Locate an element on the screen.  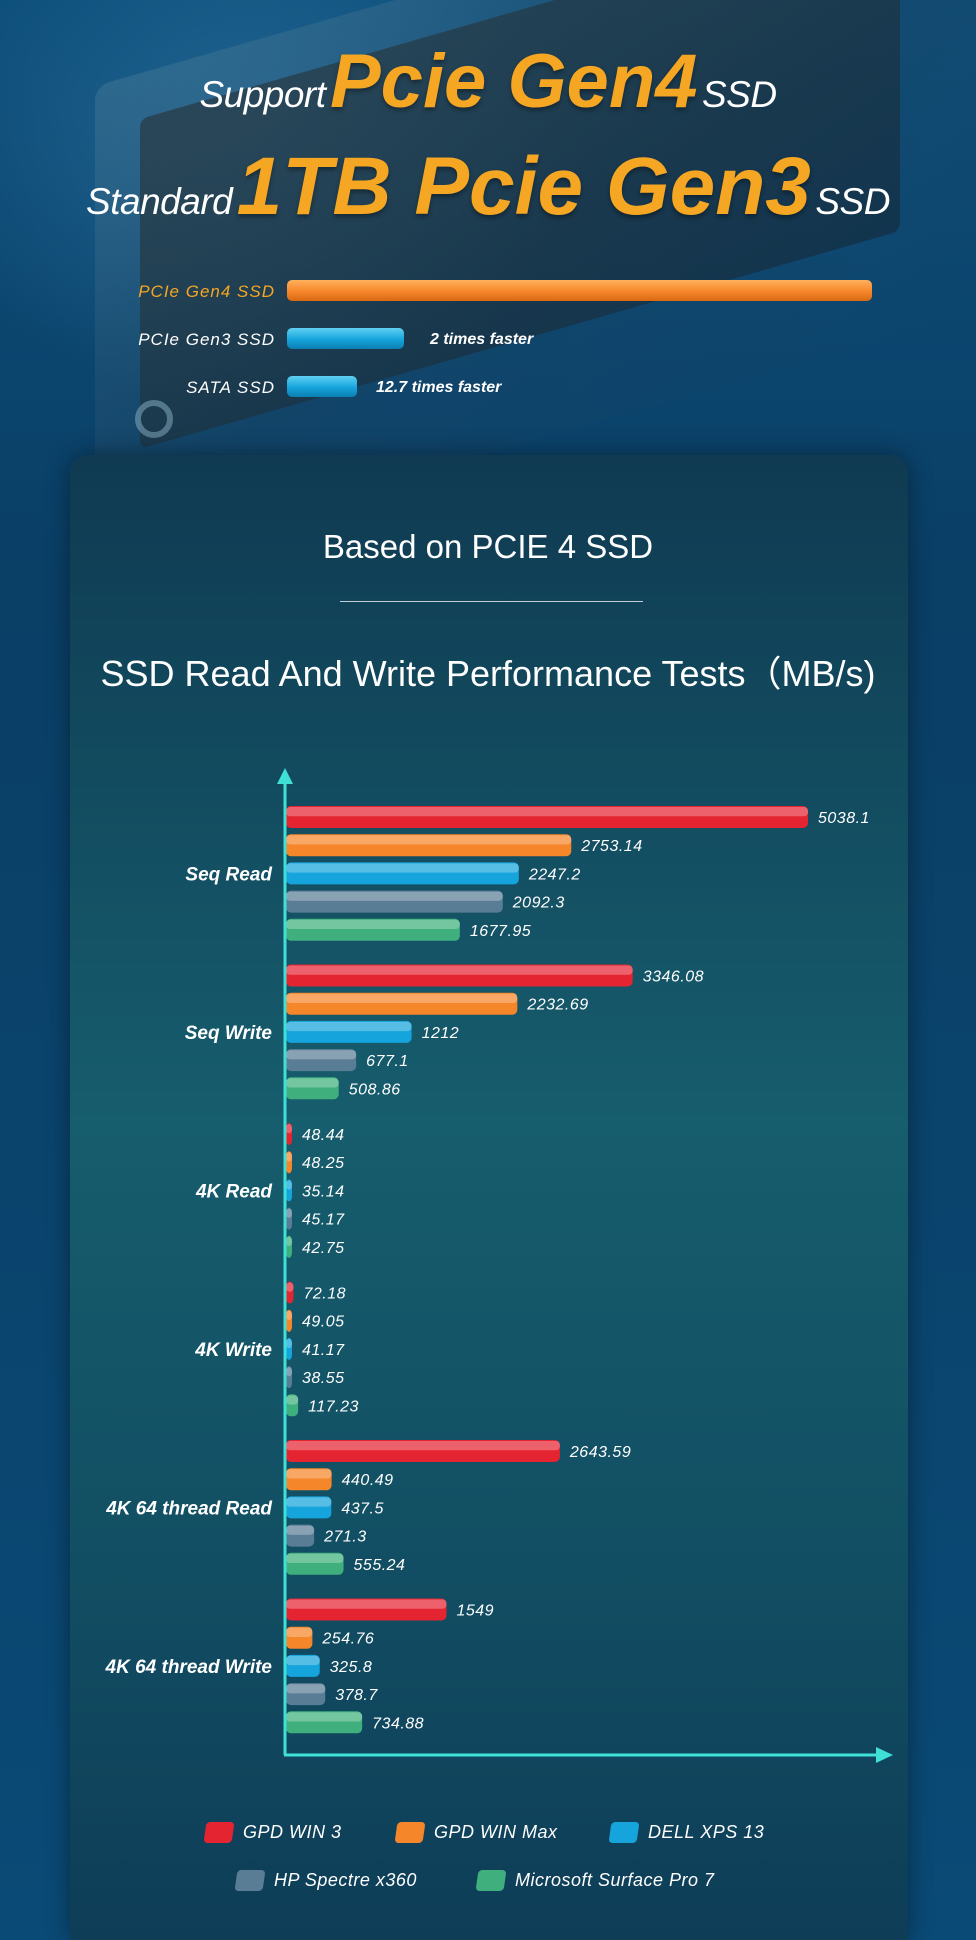
comparison-label-gen4: PCIe Gen4 SSD is located at coordinates (206, 291).